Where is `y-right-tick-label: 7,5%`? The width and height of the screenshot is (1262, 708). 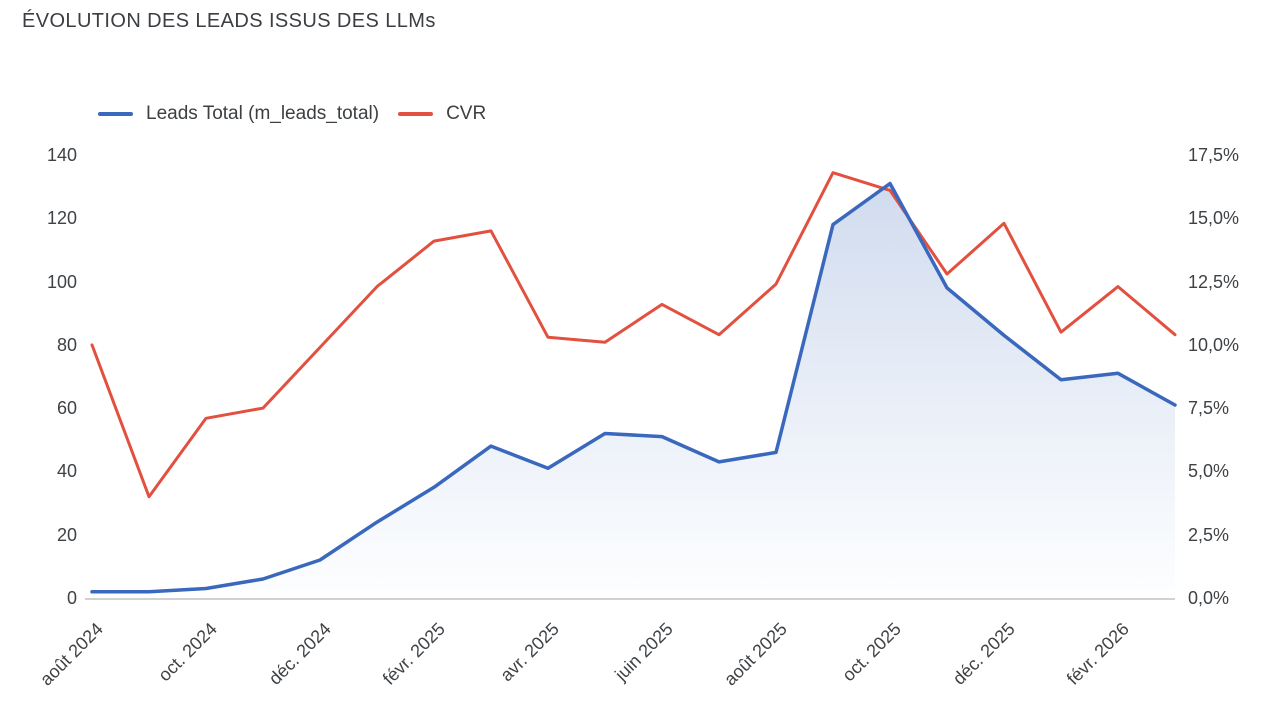 y-right-tick-label: 7,5% is located at coordinates (1209, 408).